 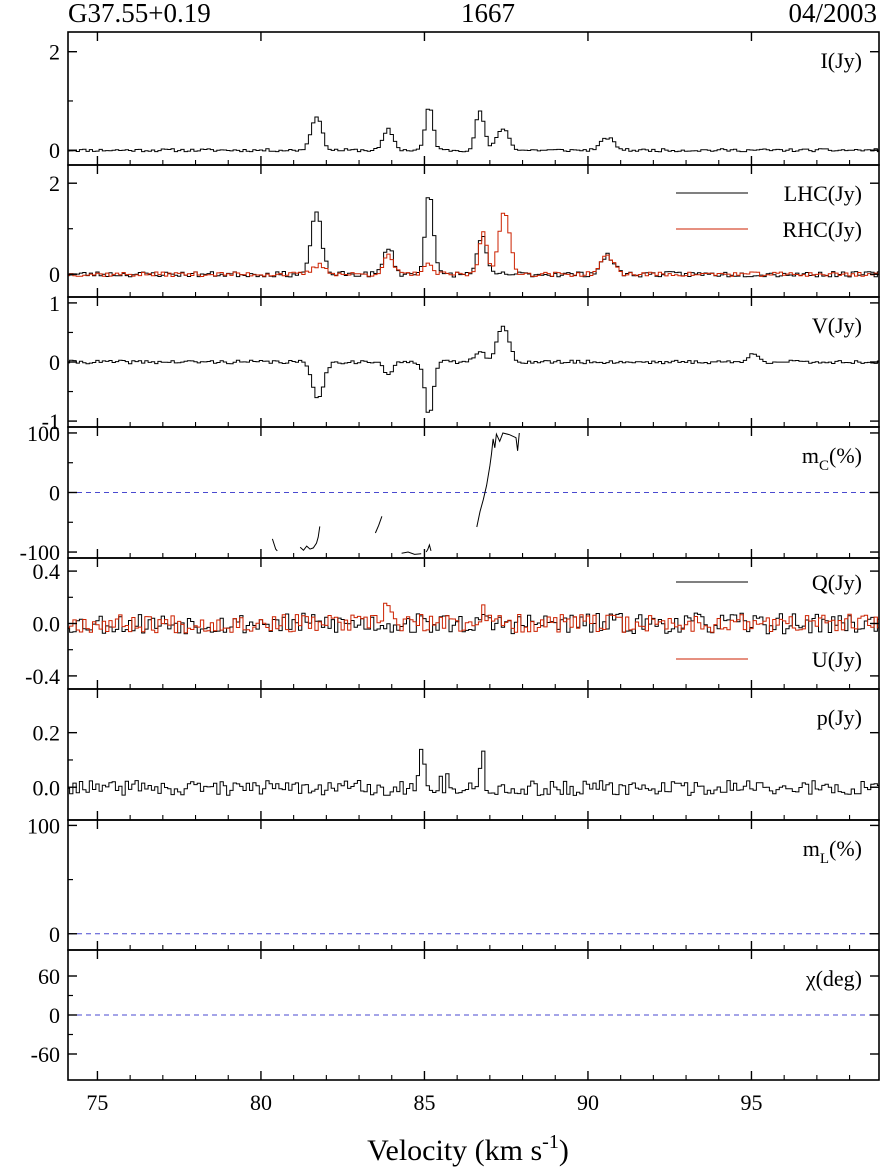 I want to click on panel-label-mC: mC(%), so click(x=832, y=458).